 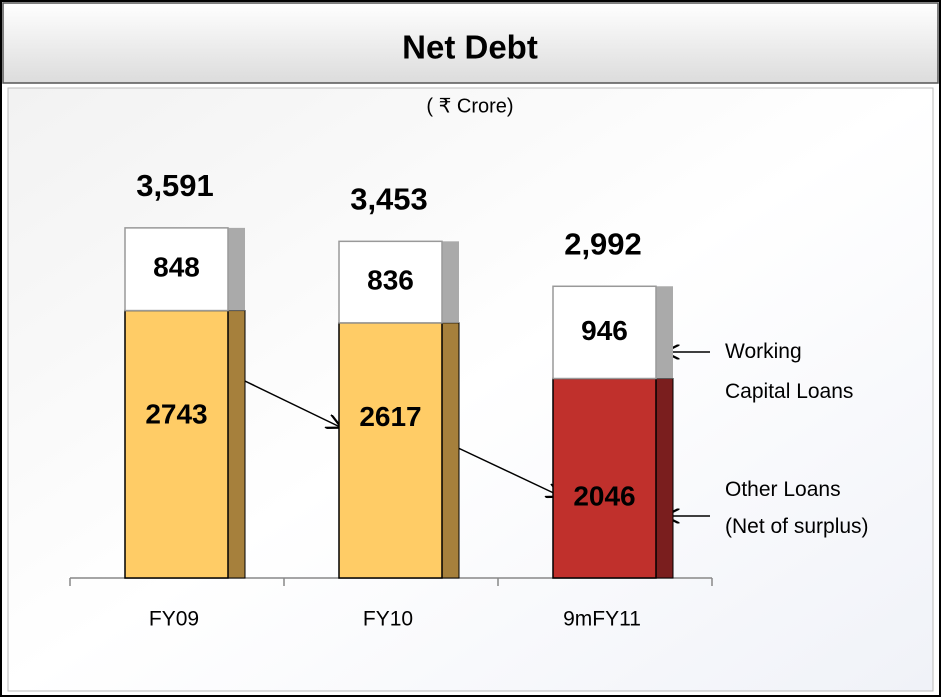 I want to click on x-tick-label: FY09, so click(x=174, y=619).